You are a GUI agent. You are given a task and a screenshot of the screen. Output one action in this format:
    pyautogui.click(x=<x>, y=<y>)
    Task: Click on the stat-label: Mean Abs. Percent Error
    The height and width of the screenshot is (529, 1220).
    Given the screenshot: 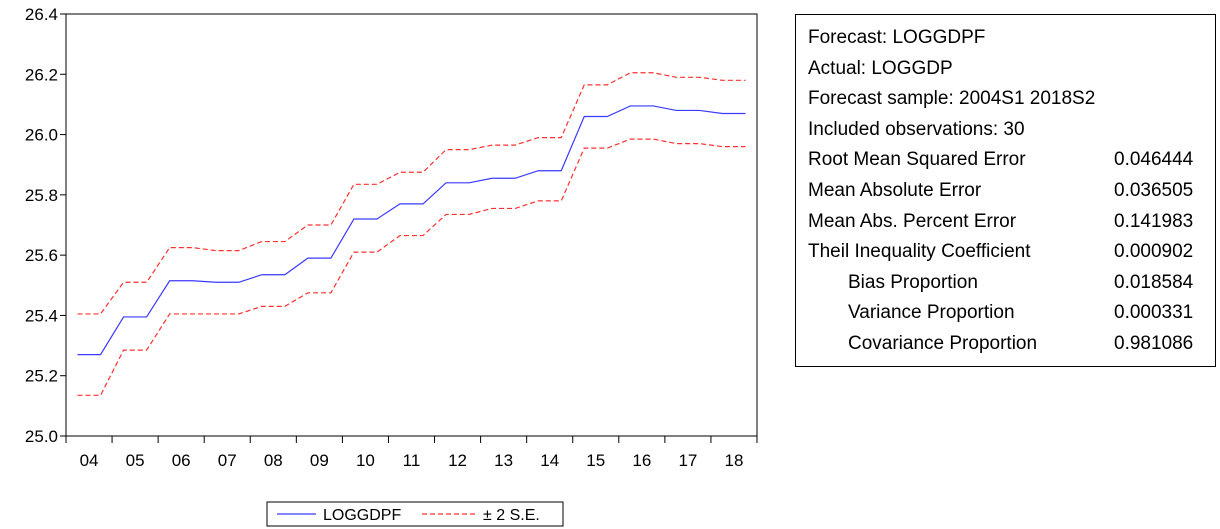 What is the action you would take?
    pyautogui.click(x=912, y=221)
    